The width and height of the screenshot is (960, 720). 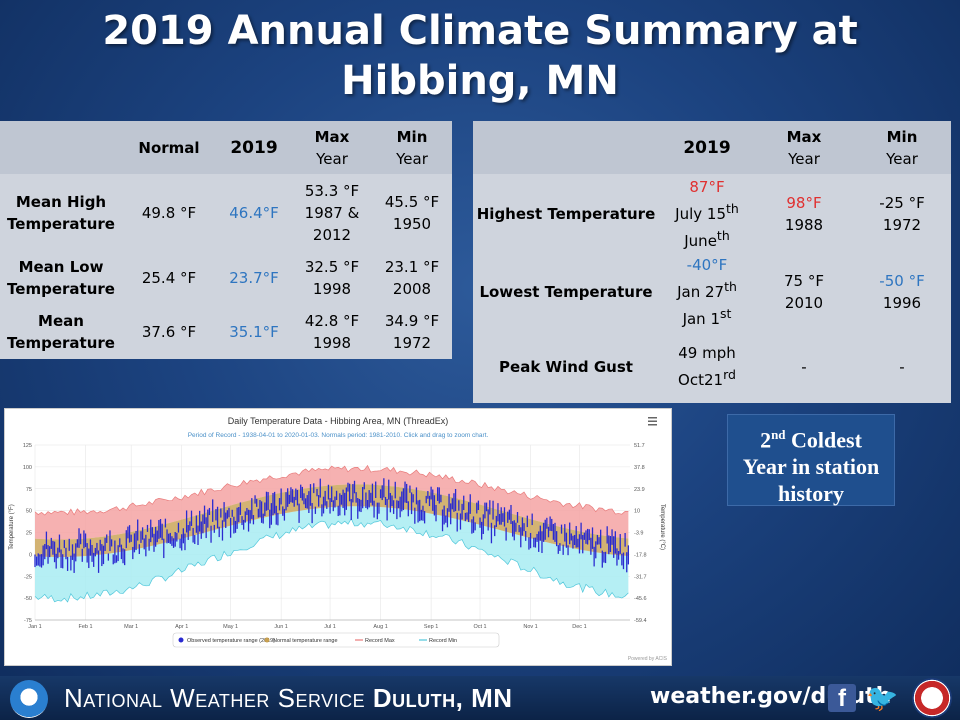 What do you see at coordinates (530, 627) in the screenshot?
I see `x-tick-label: Nov 1` at bounding box center [530, 627].